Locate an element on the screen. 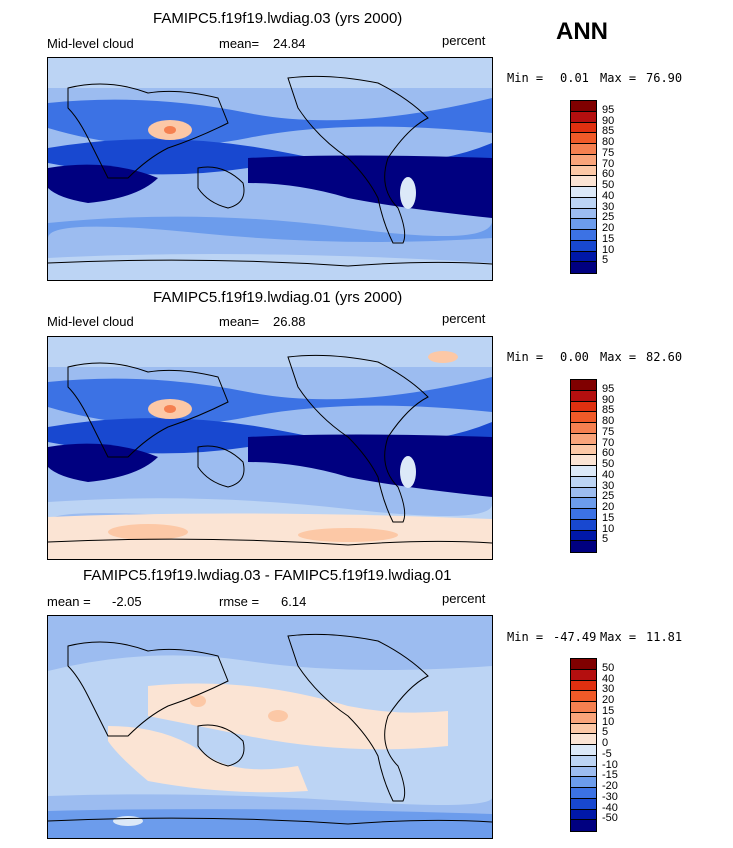 This screenshot has height=848, width=733. colorbar-tick-label: -15 is located at coordinates (610, 775).